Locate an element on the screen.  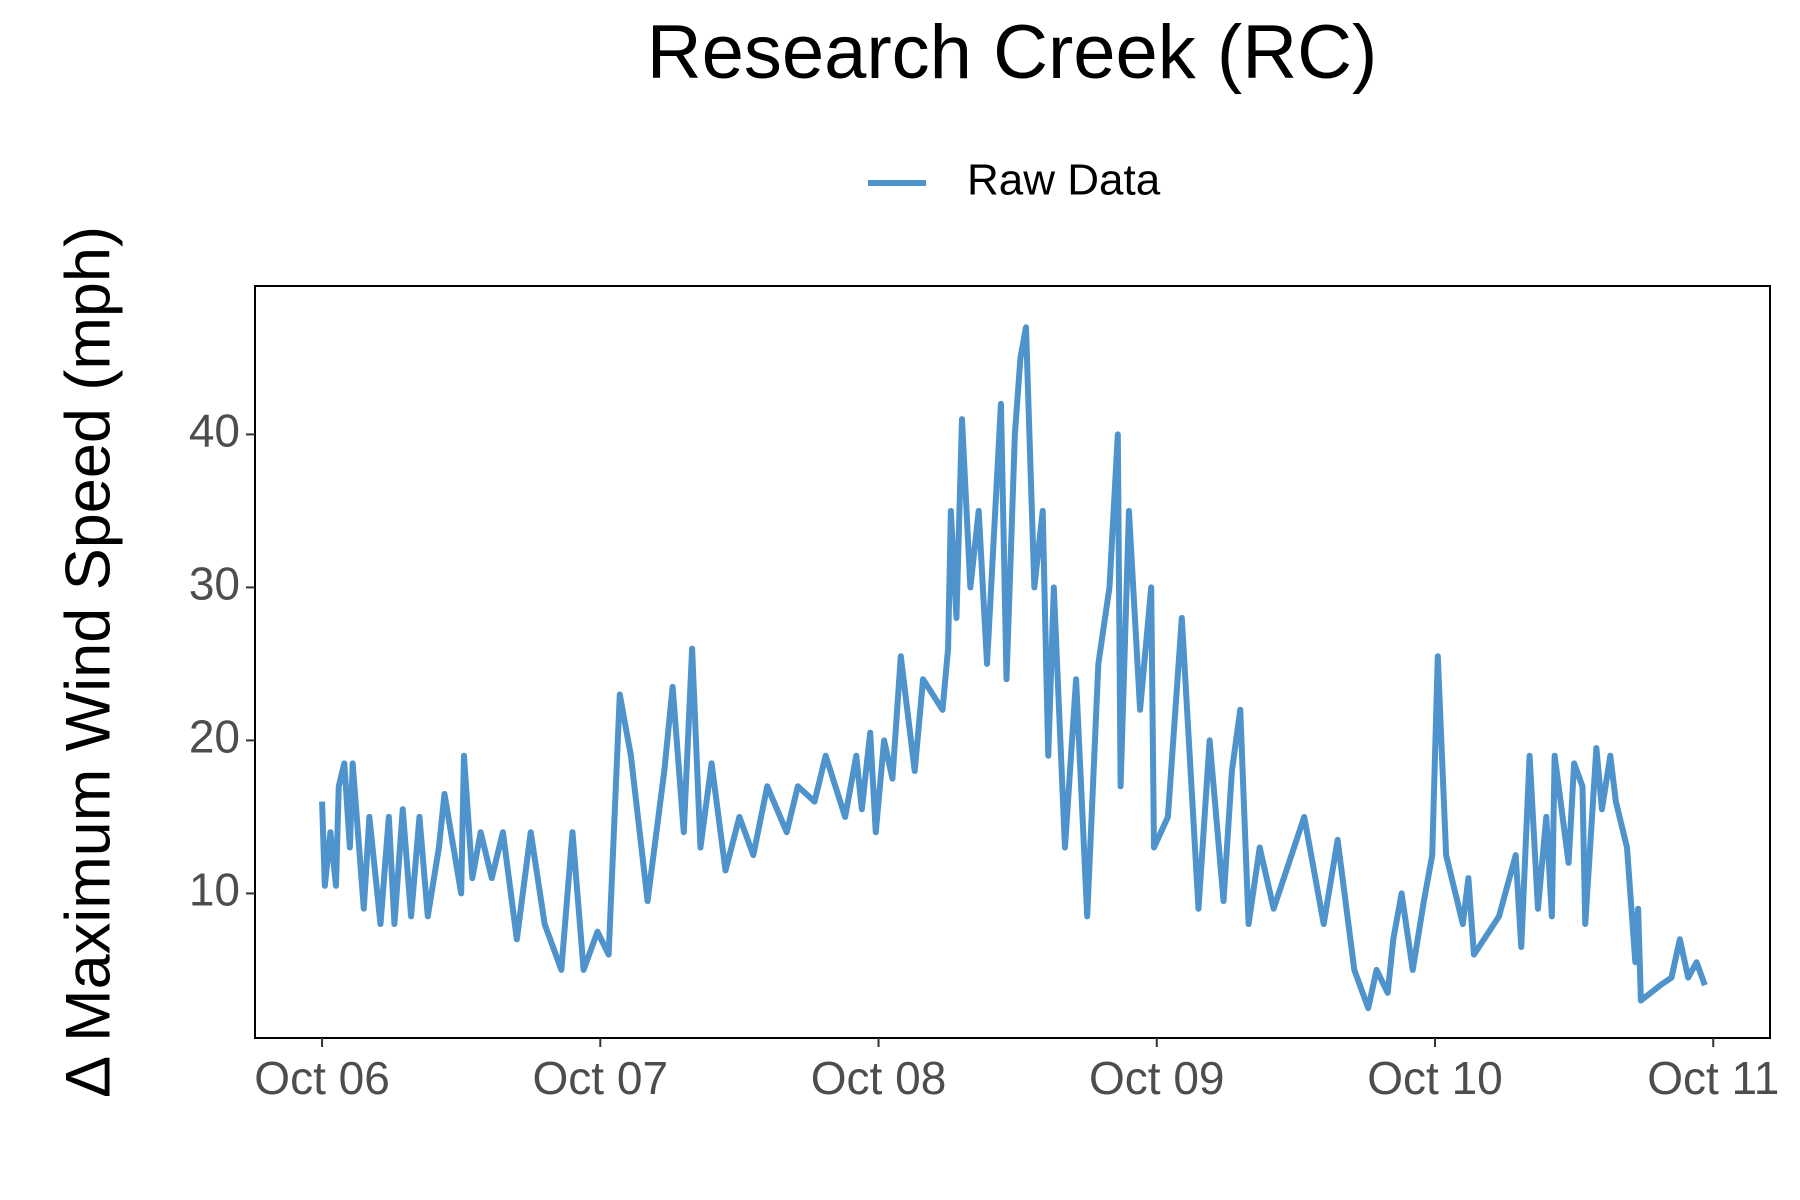
x-tick-label: Oct 10 is located at coordinates (1435, 1078).